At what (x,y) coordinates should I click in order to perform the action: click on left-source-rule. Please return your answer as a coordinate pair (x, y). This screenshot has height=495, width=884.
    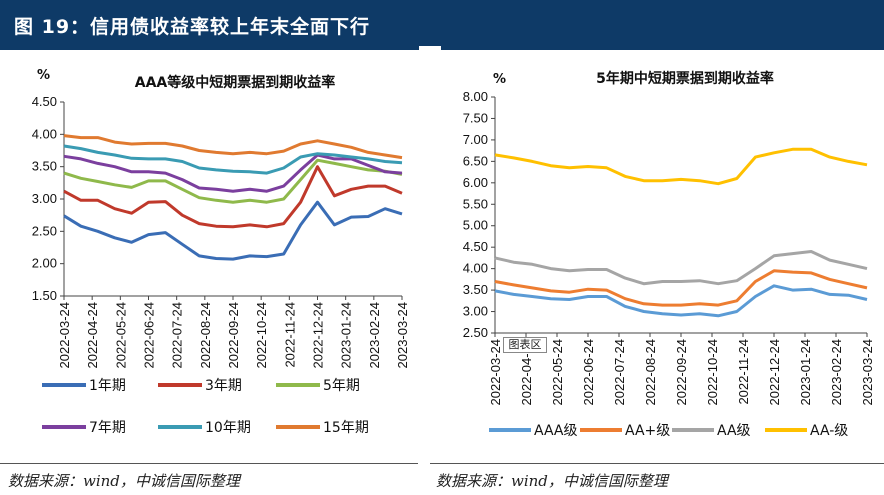
    Looking at the image, I should click on (209, 463).